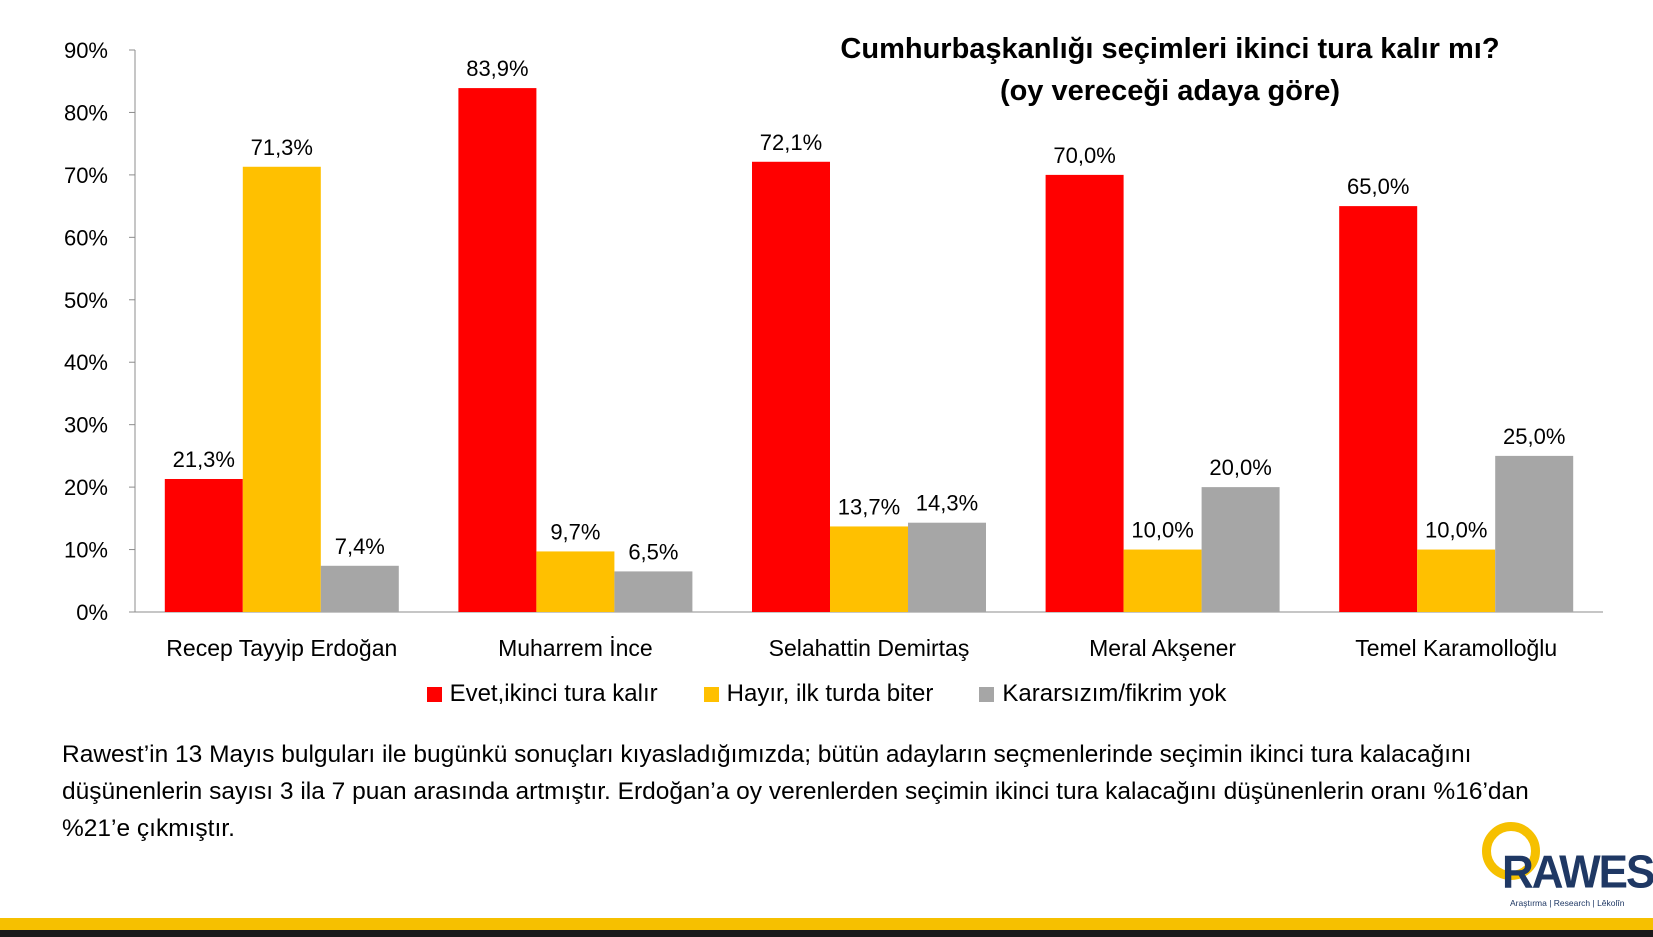 The width and height of the screenshot is (1653, 937). I want to click on logo-tagline: Araştırma | Research | Lêkolîn, so click(1567, 903).